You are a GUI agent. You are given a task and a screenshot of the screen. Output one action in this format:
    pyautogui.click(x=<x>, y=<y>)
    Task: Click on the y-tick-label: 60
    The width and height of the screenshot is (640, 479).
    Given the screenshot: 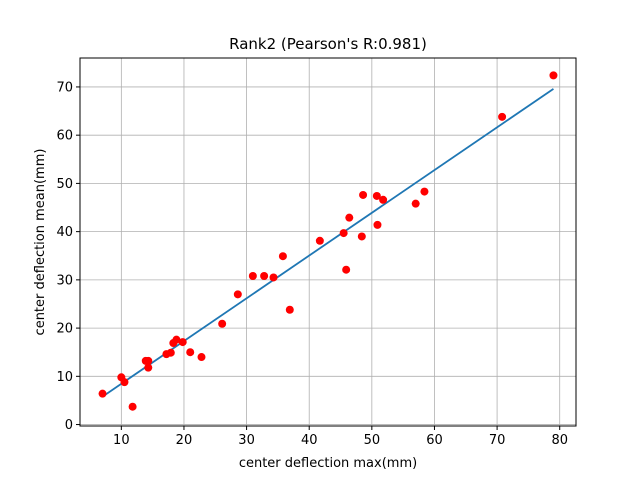 What is the action you would take?
    pyautogui.click(x=64, y=136)
    